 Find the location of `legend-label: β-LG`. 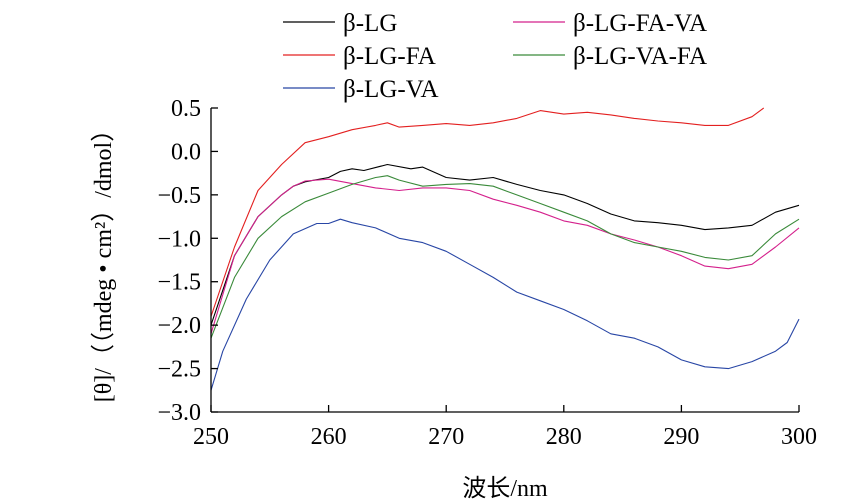

legend-label: β-LG is located at coordinates (370, 23).